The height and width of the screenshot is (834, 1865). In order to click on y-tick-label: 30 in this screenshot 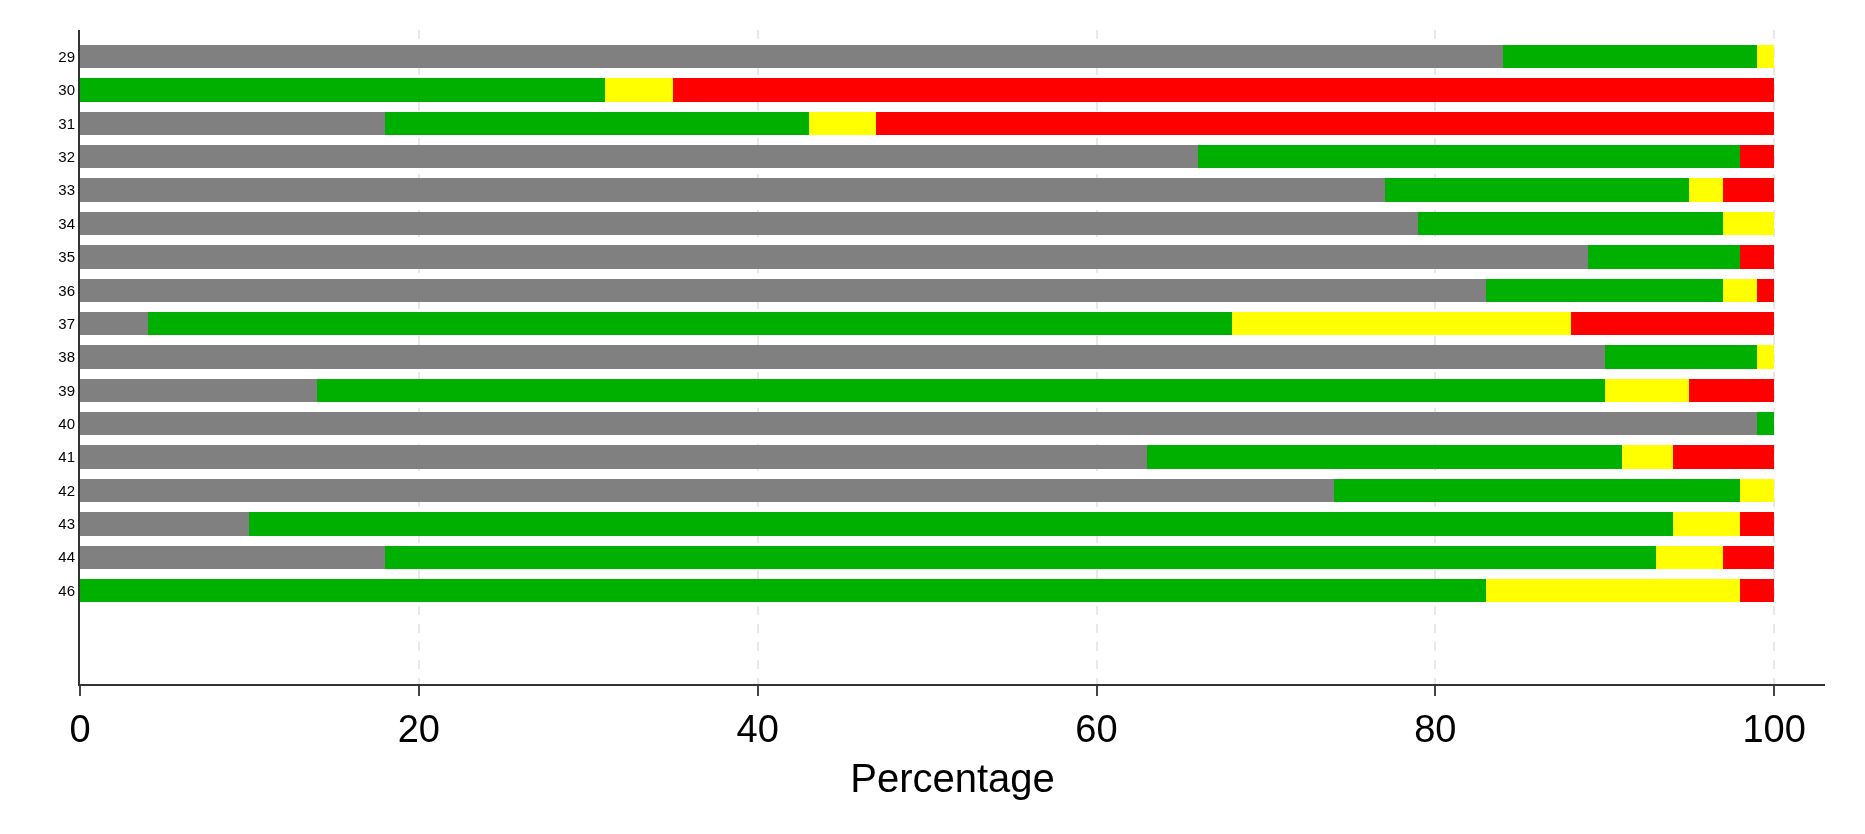, I will do `click(66, 90)`.